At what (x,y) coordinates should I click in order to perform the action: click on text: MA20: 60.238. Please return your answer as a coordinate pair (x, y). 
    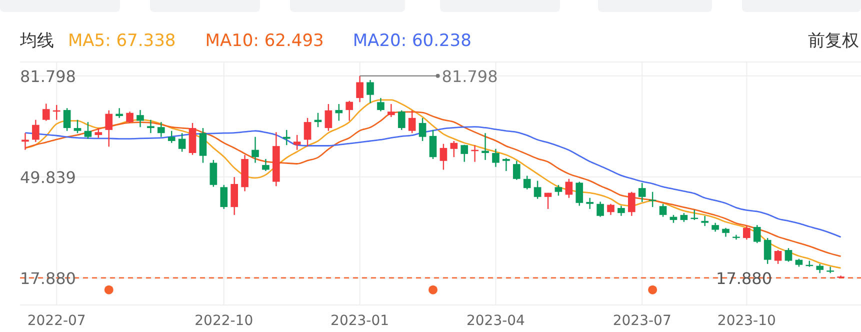
    Looking at the image, I should click on (412, 41).